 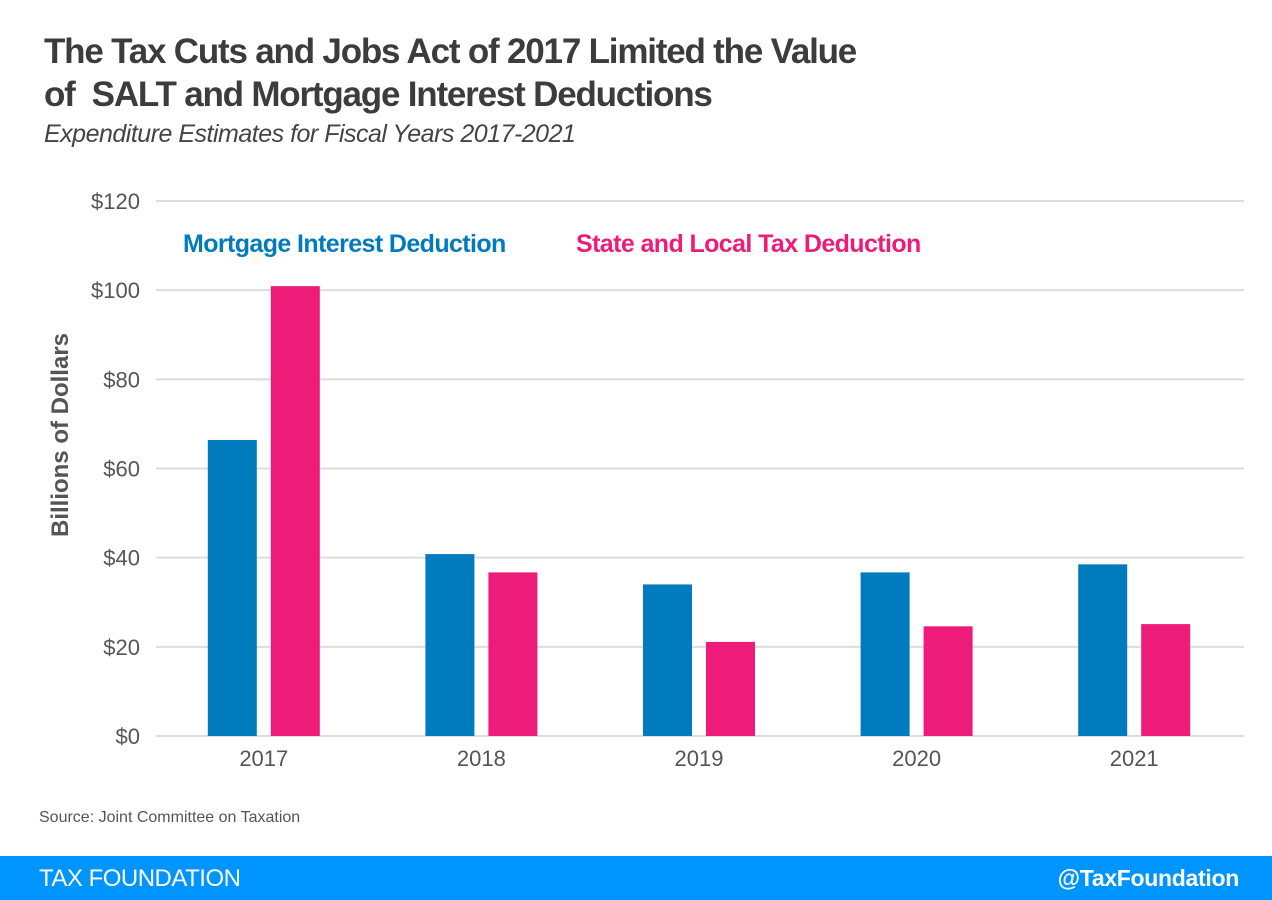 What do you see at coordinates (60, 435) in the screenshot?
I see `y-axis-label: Billions of Dollars` at bounding box center [60, 435].